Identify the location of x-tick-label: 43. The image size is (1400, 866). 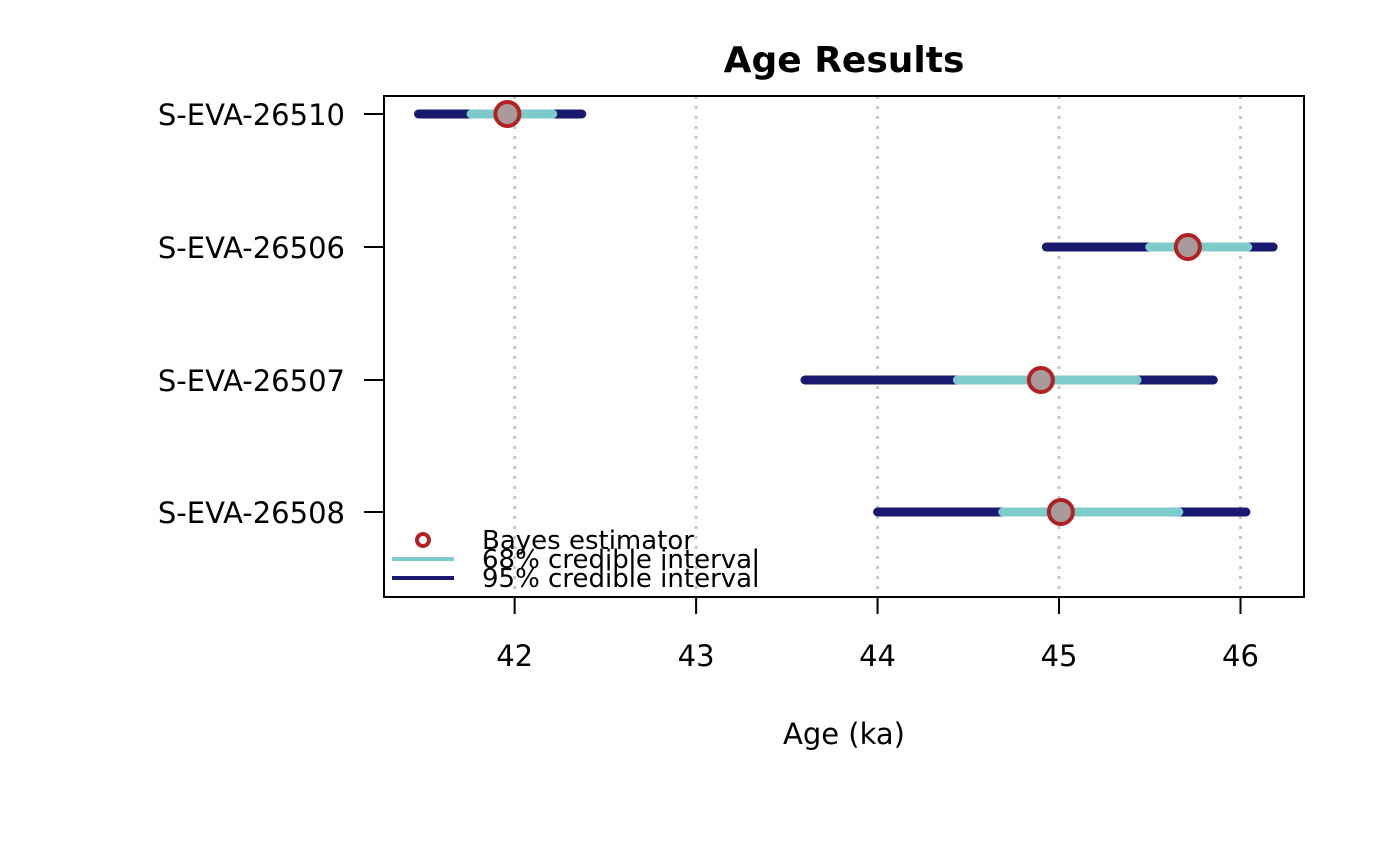
(696, 656).